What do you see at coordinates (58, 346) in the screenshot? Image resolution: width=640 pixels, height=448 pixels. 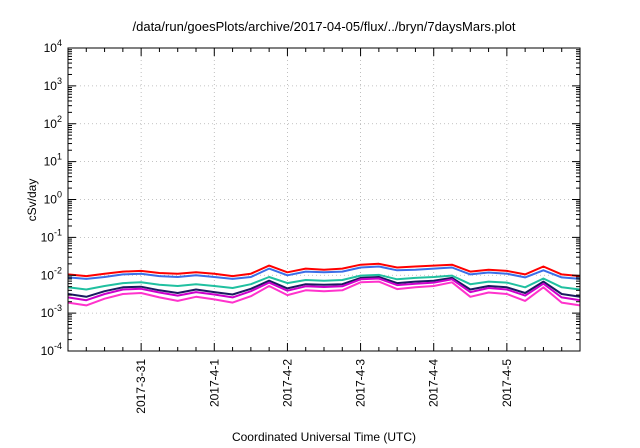 I see `y-tick-label-exponent: -4` at bounding box center [58, 346].